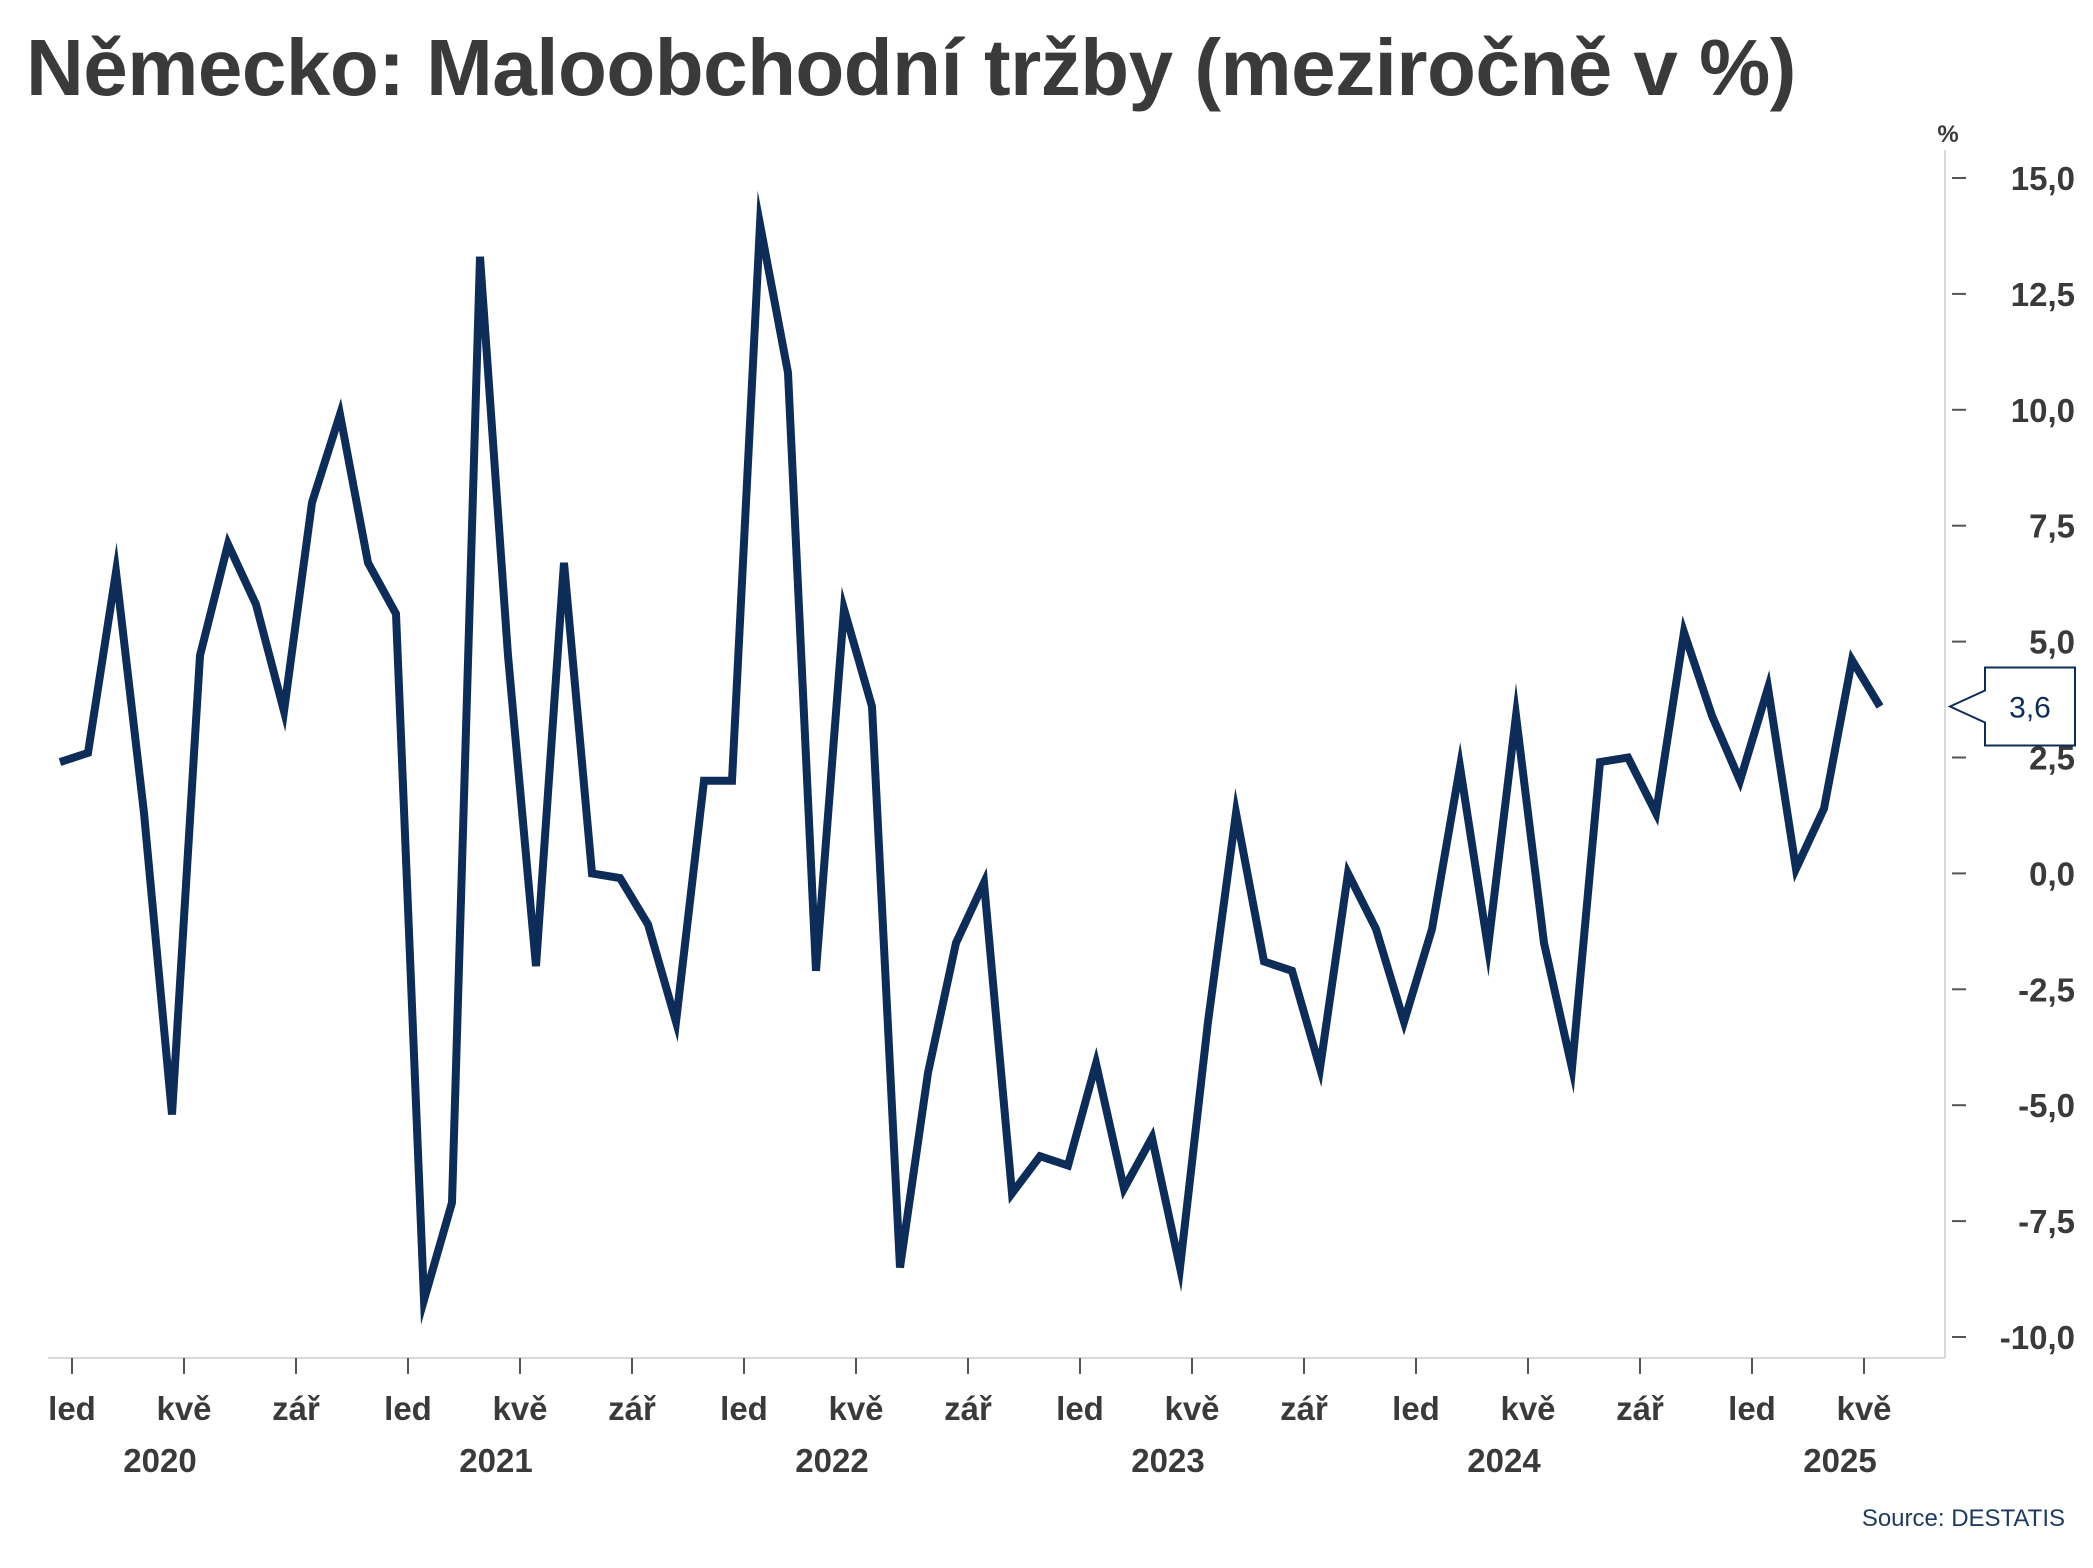 This screenshot has width=2093, height=1568. Describe the element at coordinates (2030, 708) in the screenshot. I see `callout-label: 3,6` at that location.